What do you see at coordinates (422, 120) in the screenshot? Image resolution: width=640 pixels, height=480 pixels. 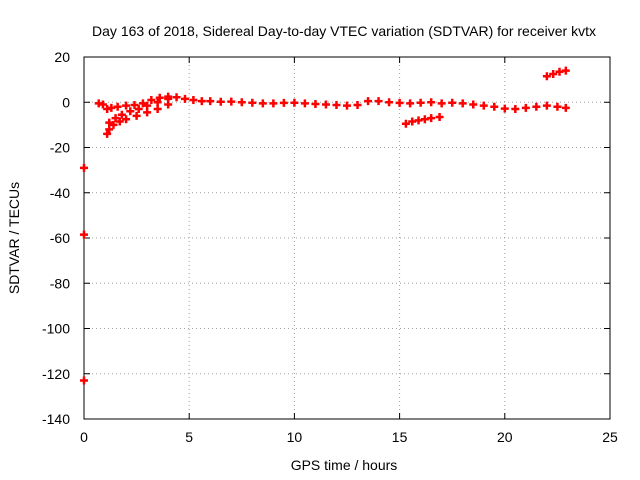 I see `series-late-lower` at bounding box center [422, 120].